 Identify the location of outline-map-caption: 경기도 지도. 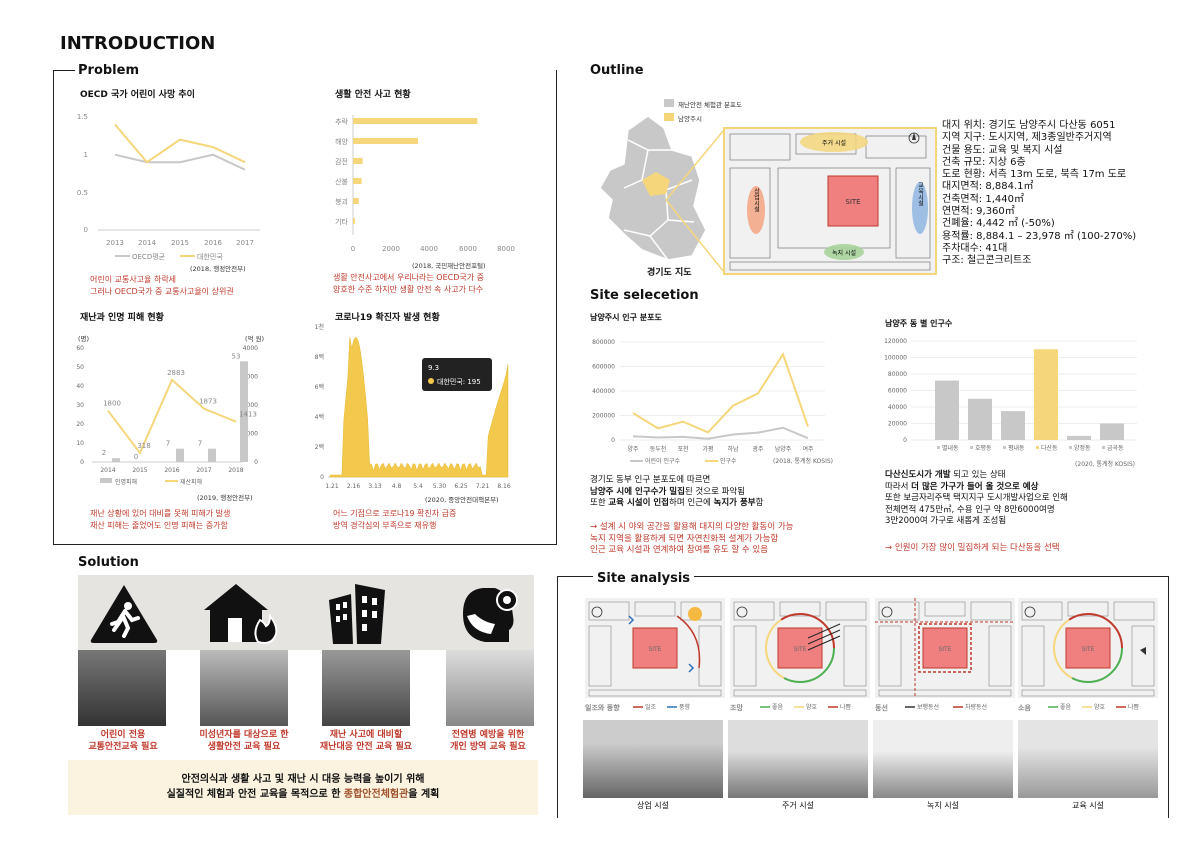
(669, 273).